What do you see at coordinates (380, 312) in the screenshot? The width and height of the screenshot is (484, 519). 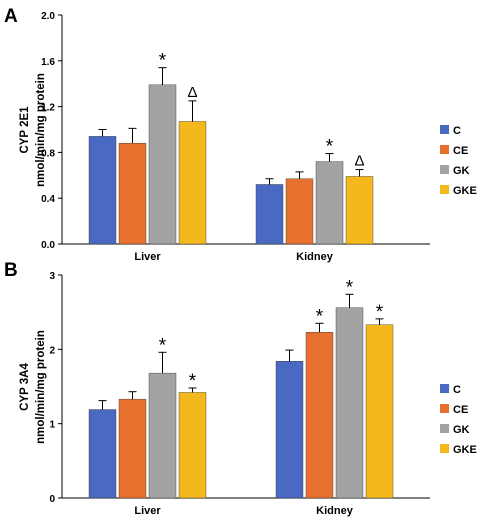 I see `significance-mark-kidney-gke: *` at bounding box center [380, 312].